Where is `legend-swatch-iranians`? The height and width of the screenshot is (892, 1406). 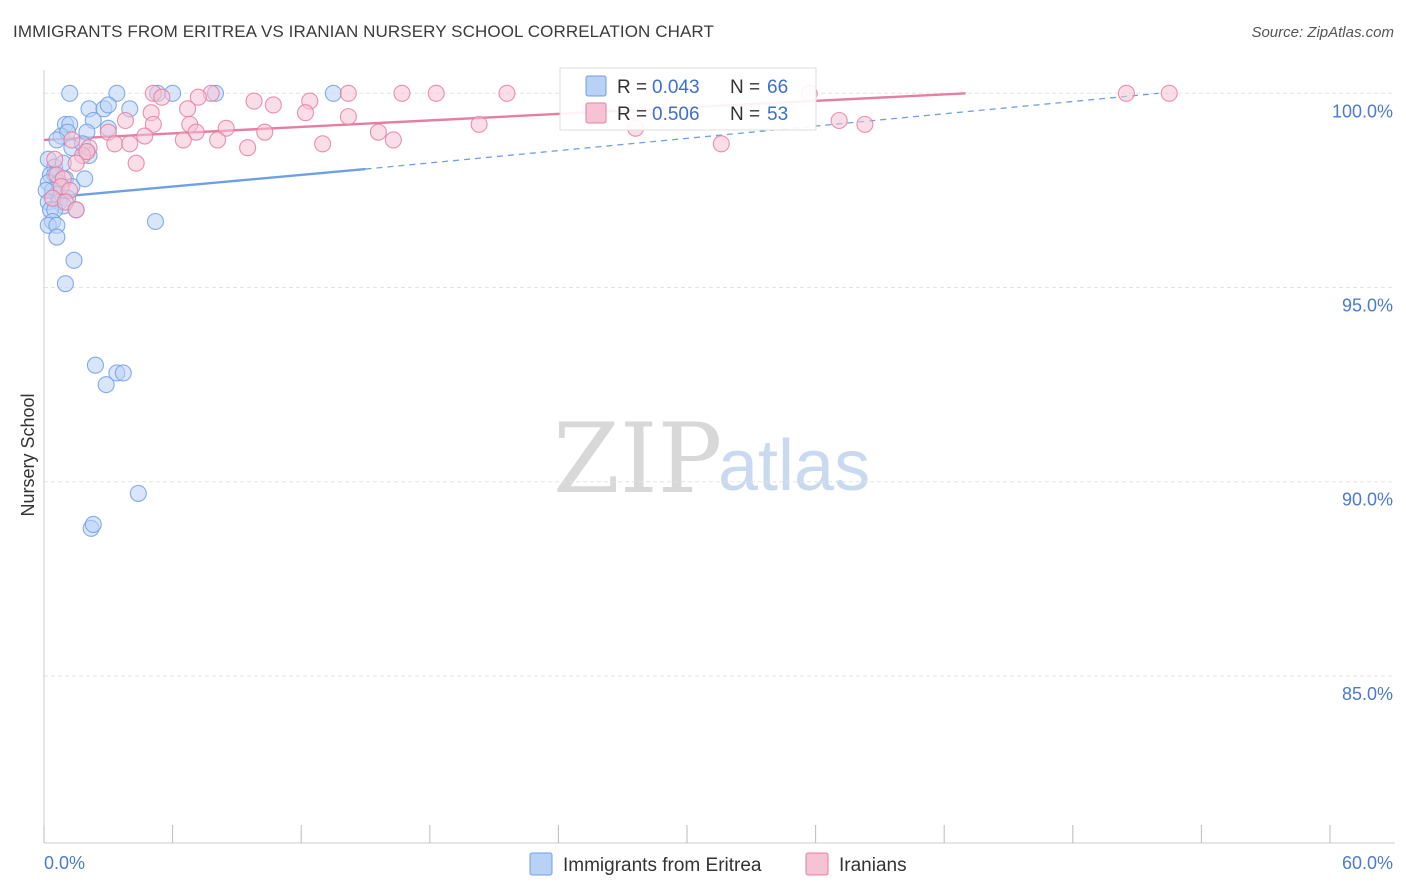 legend-swatch-iranians is located at coordinates (596, 113).